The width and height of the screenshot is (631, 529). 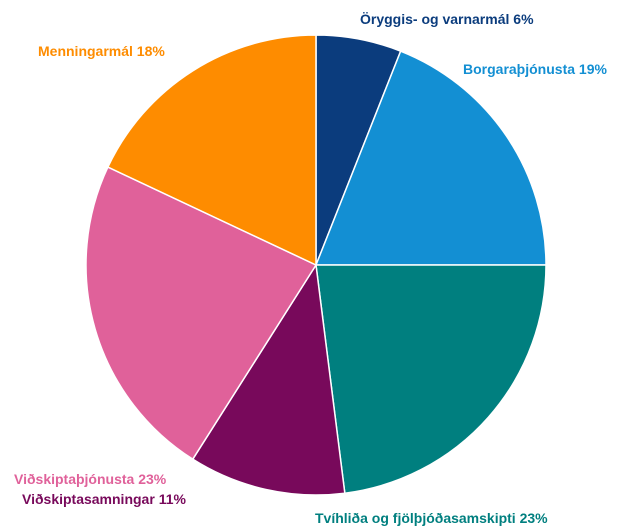 I want to click on category-label: Borgaraþjónusta, so click(x=519, y=69).